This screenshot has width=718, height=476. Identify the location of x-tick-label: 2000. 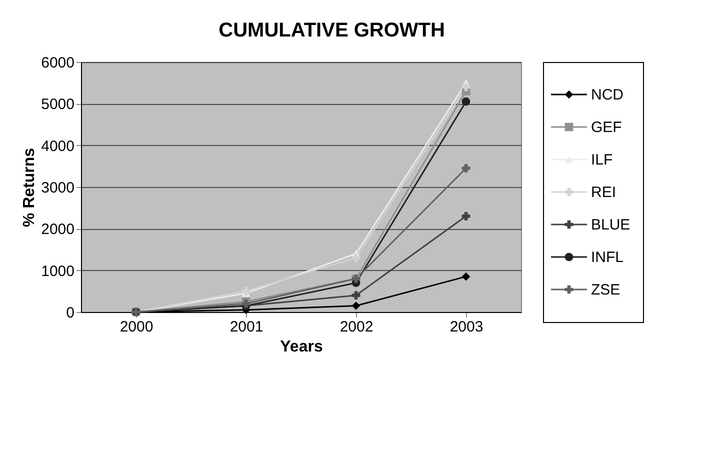
(137, 327).